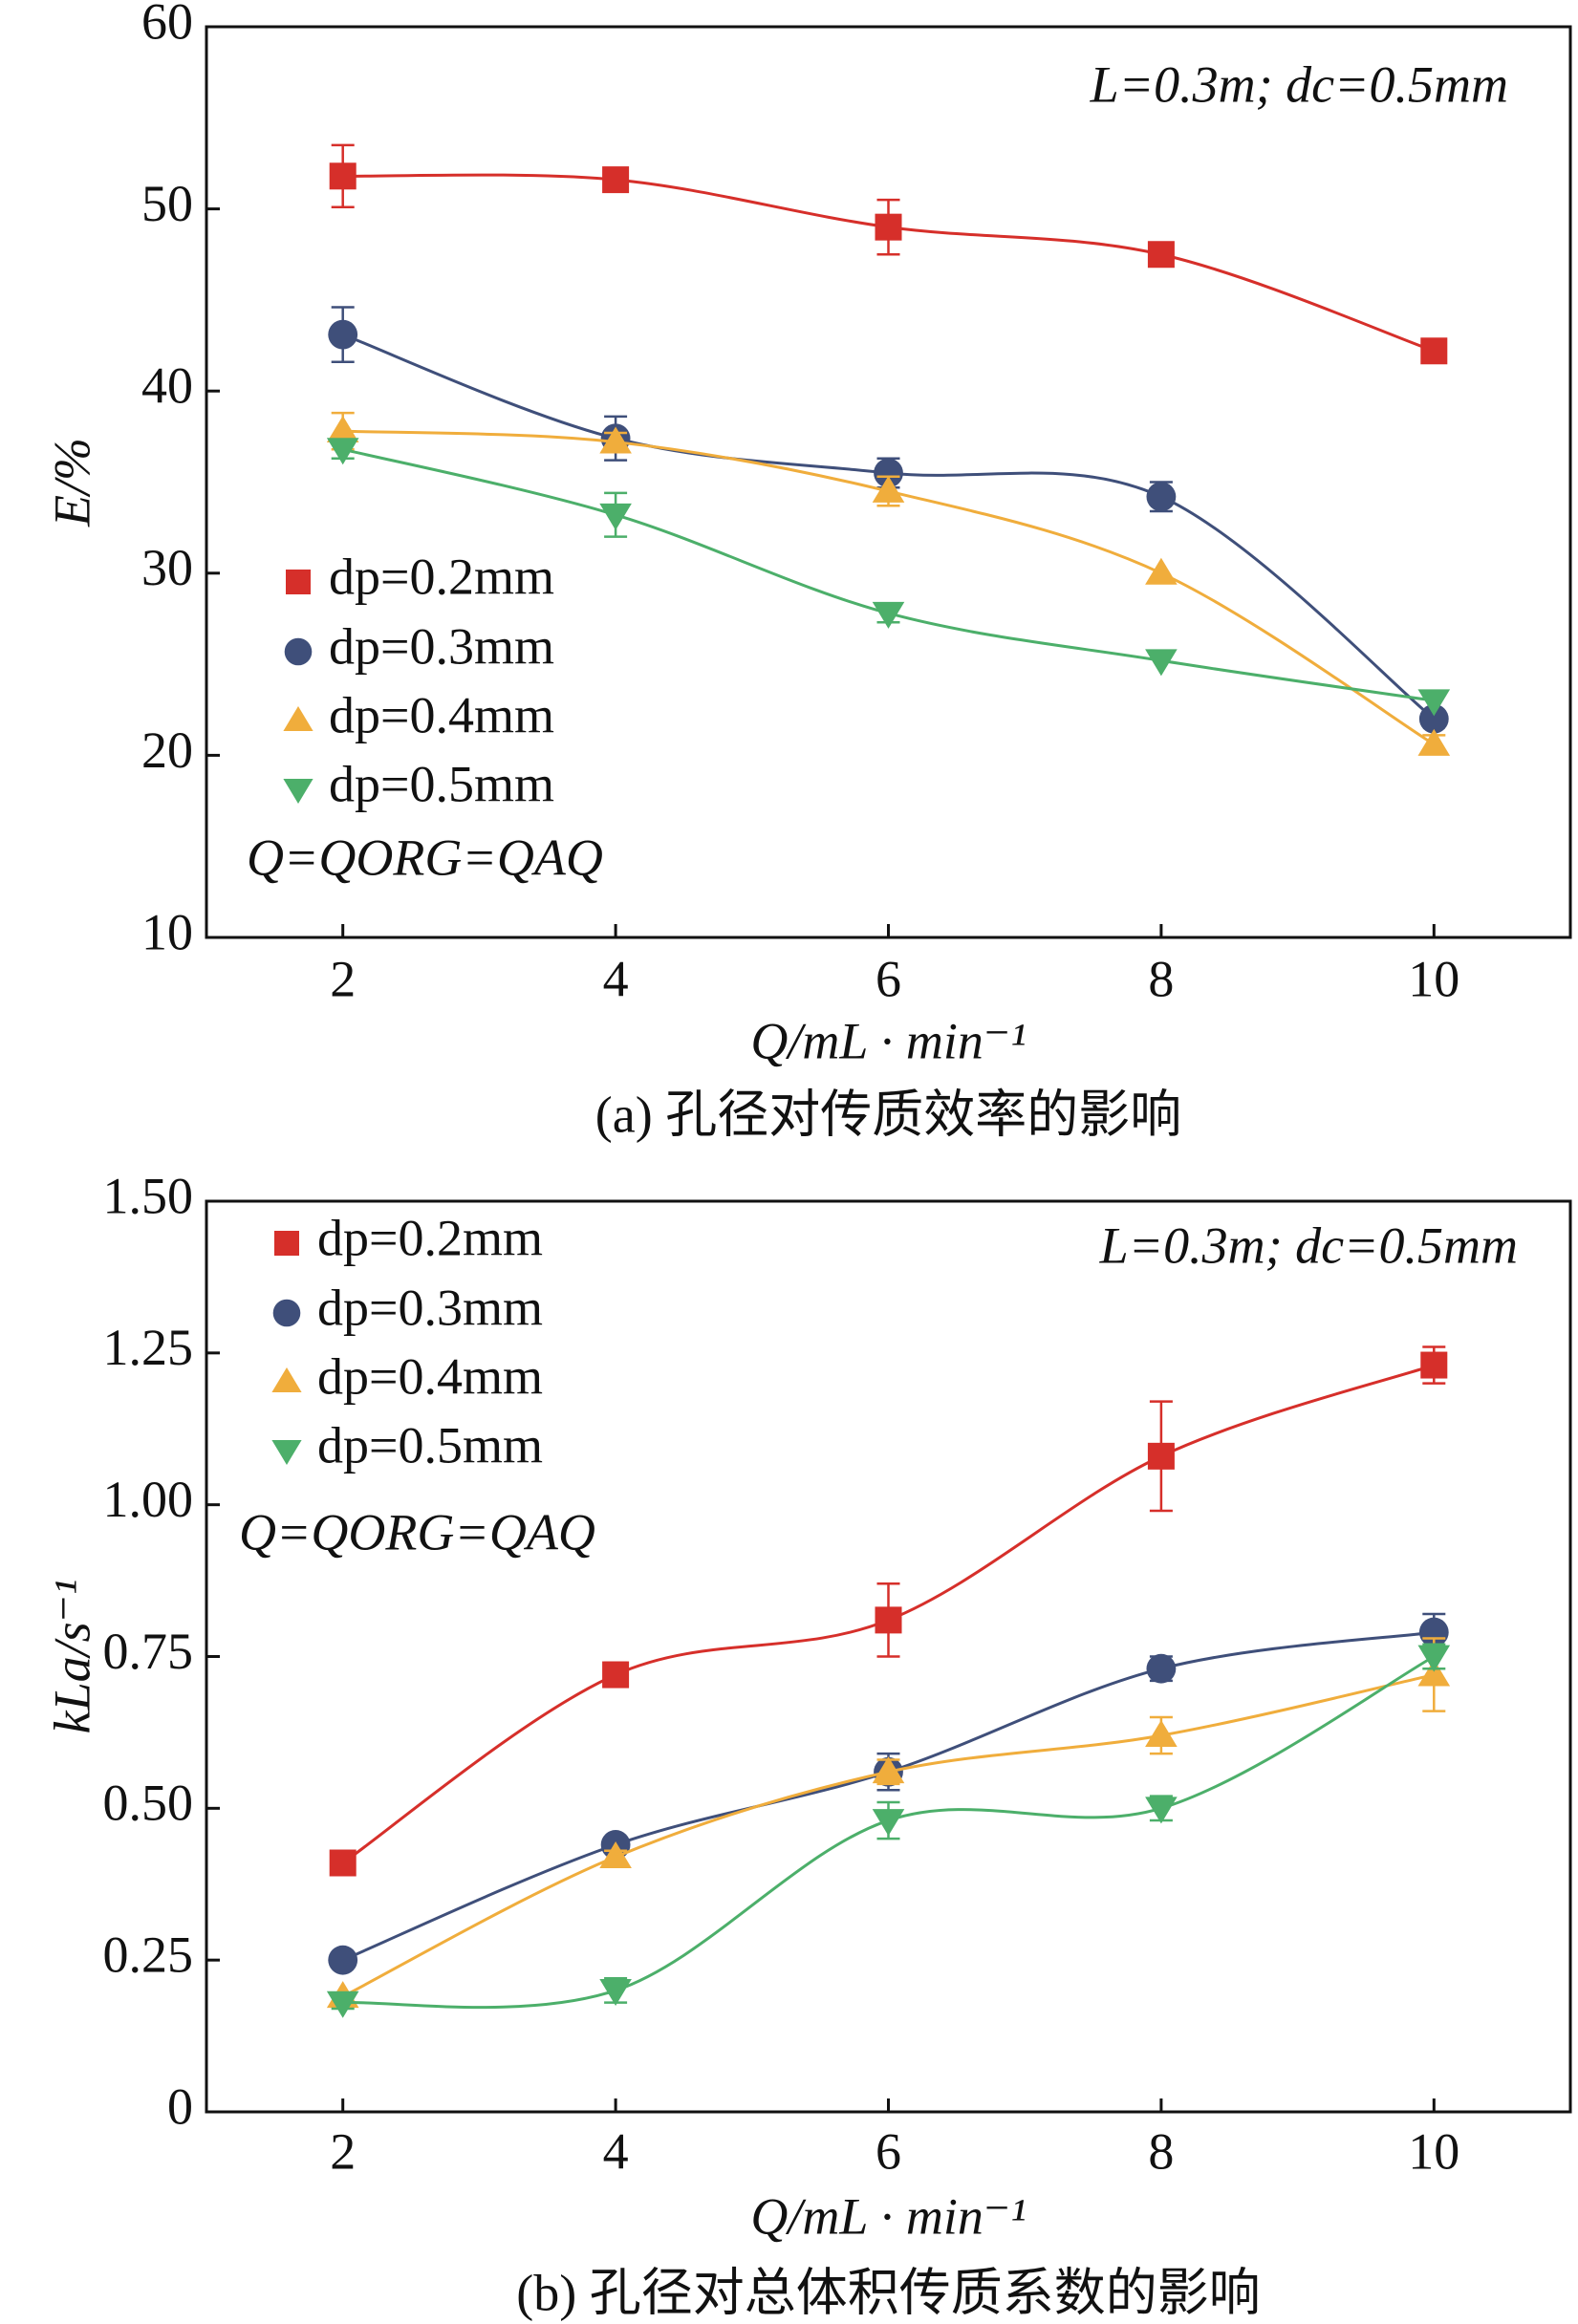 This screenshot has width=1578, height=2324. What do you see at coordinates (888, 1114) in the screenshot?
I see `caption: (a) 孔径对传质效率的影响` at bounding box center [888, 1114].